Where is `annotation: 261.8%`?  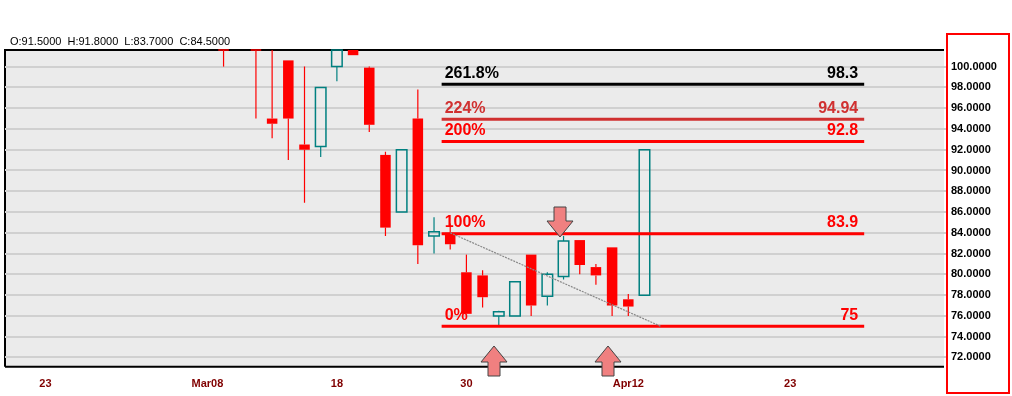
annotation: 261.8% is located at coordinates (471, 72).